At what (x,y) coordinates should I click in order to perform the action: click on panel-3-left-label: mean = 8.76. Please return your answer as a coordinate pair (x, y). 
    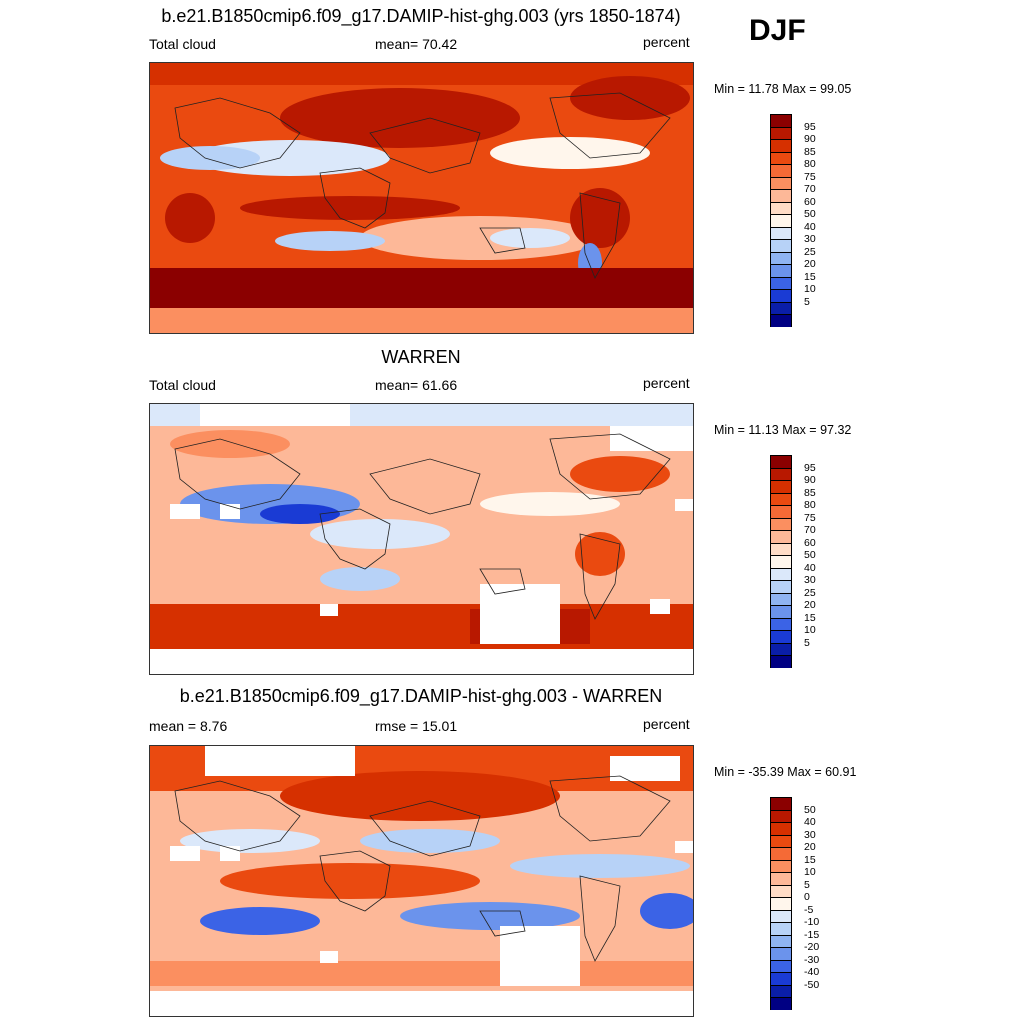
    Looking at the image, I should click on (188, 726).